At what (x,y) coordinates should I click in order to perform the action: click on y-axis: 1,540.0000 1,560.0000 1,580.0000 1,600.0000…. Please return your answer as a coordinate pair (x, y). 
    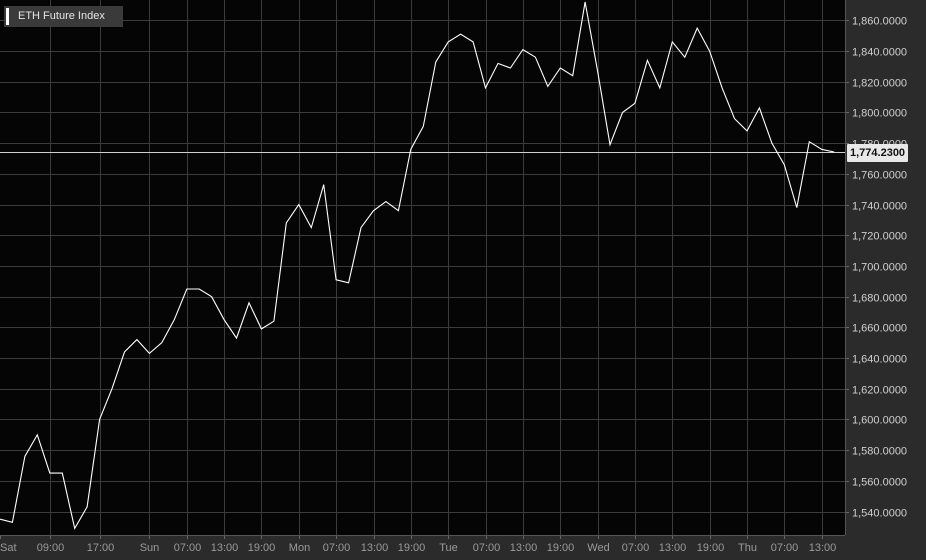
    Looking at the image, I should click on (876, 268).